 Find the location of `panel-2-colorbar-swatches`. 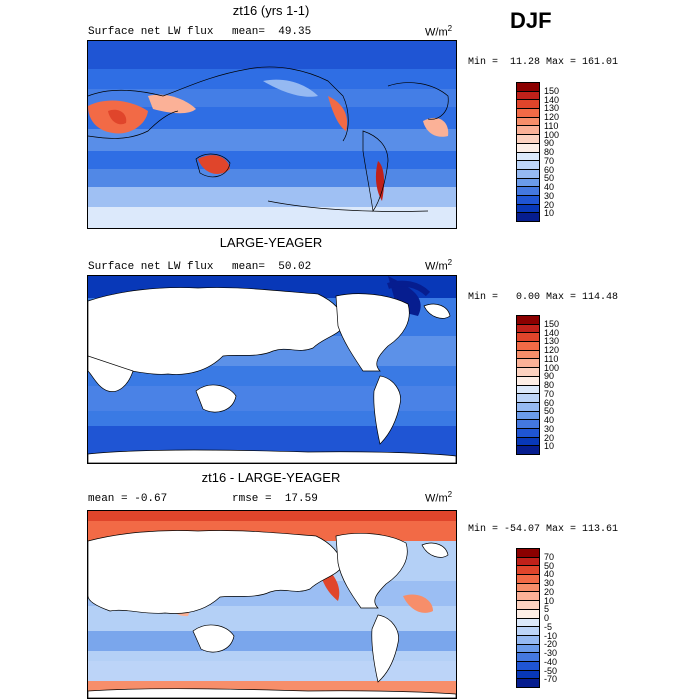

panel-2-colorbar-swatches is located at coordinates (528, 385).